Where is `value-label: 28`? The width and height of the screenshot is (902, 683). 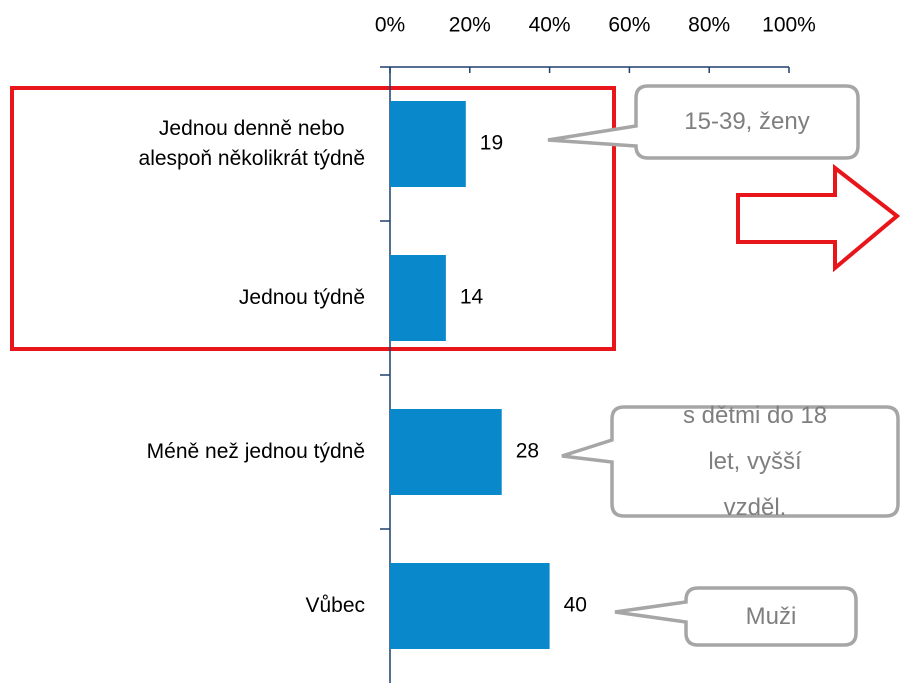
value-label: 28 is located at coordinates (527, 451).